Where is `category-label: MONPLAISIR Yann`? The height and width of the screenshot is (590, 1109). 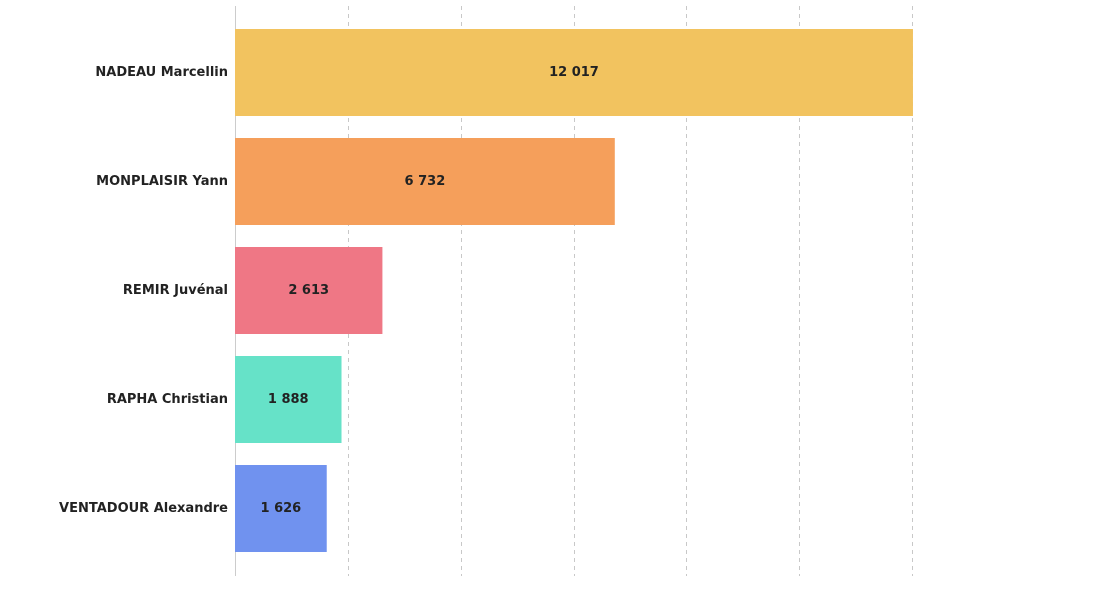
category-label: MONPLAISIR Yann is located at coordinates (162, 181).